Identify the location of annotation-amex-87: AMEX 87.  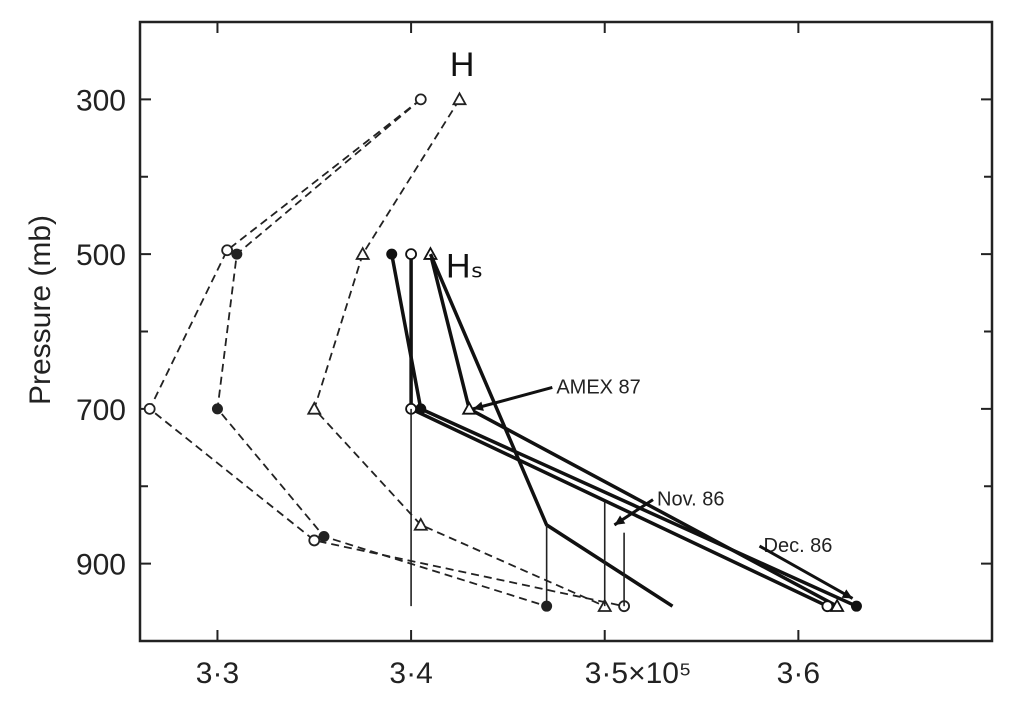
(598, 387).